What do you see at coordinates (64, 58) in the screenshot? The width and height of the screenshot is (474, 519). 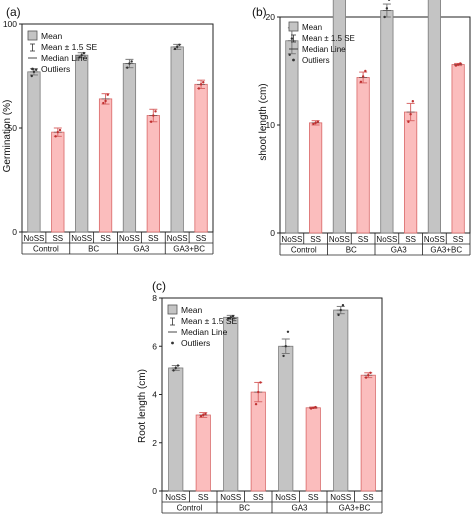 I see `legend-median-label: Median Line` at bounding box center [64, 58].